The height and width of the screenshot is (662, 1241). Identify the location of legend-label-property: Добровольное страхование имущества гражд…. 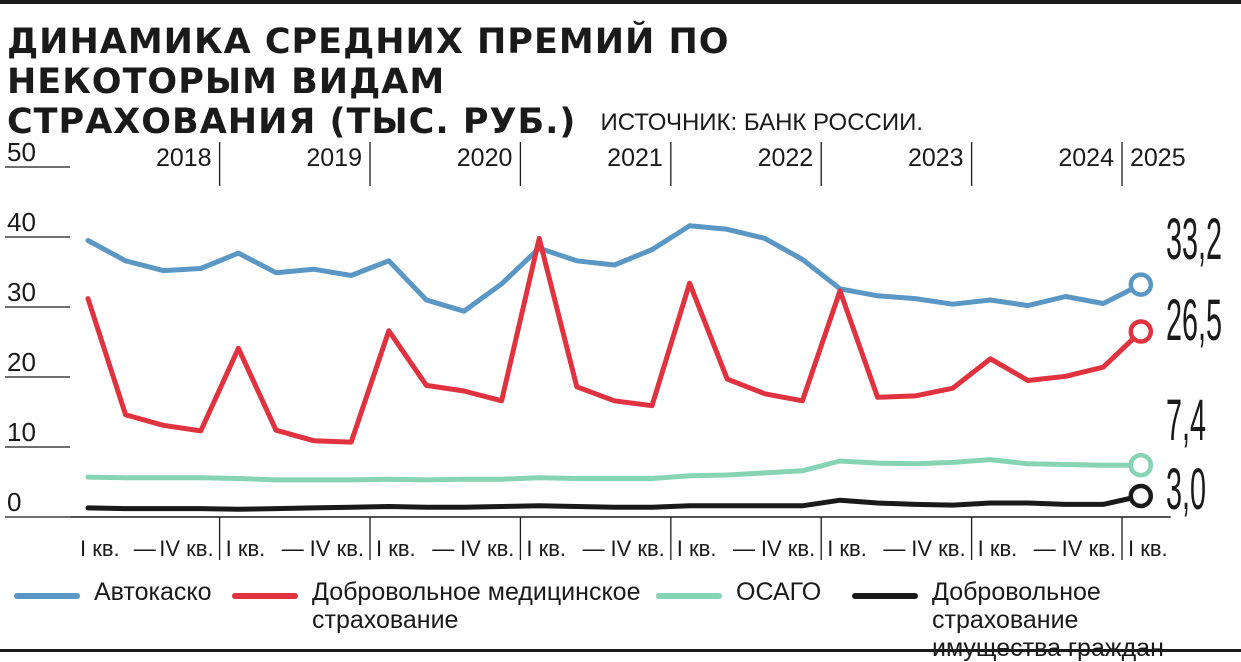
(1086, 620).